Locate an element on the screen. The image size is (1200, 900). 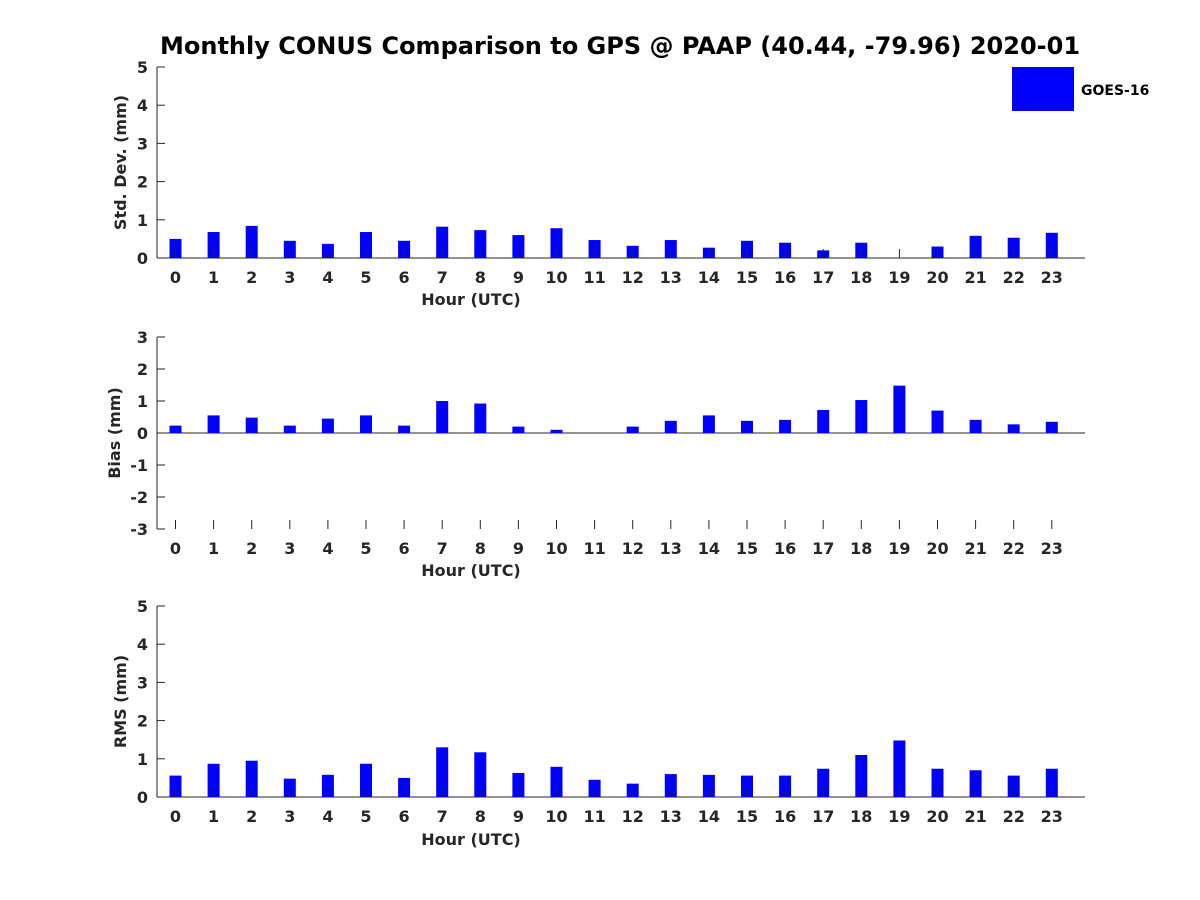
rms-y-tick-label: 1 is located at coordinates (142, 759).